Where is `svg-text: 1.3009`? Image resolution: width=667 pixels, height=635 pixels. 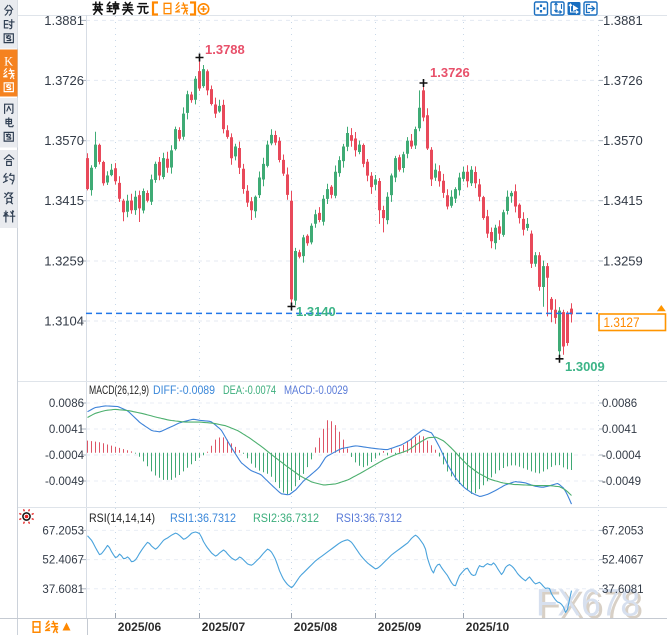 svg-text: 1.3009 is located at coordinates (585, 366).